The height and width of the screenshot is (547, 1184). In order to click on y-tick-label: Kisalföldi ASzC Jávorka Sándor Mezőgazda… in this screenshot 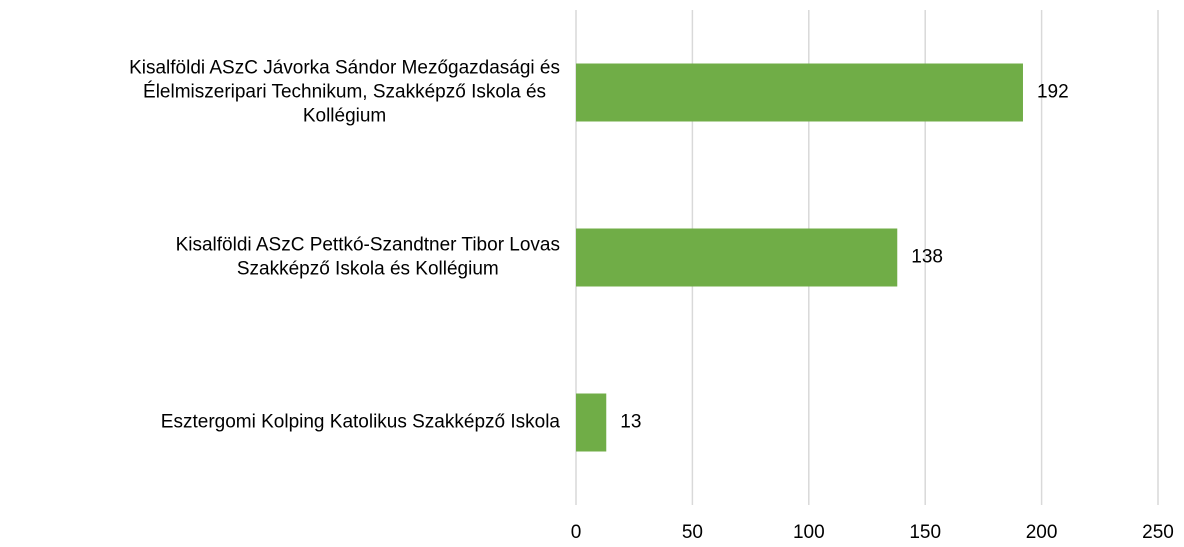, I will do `click(344, 92)`.